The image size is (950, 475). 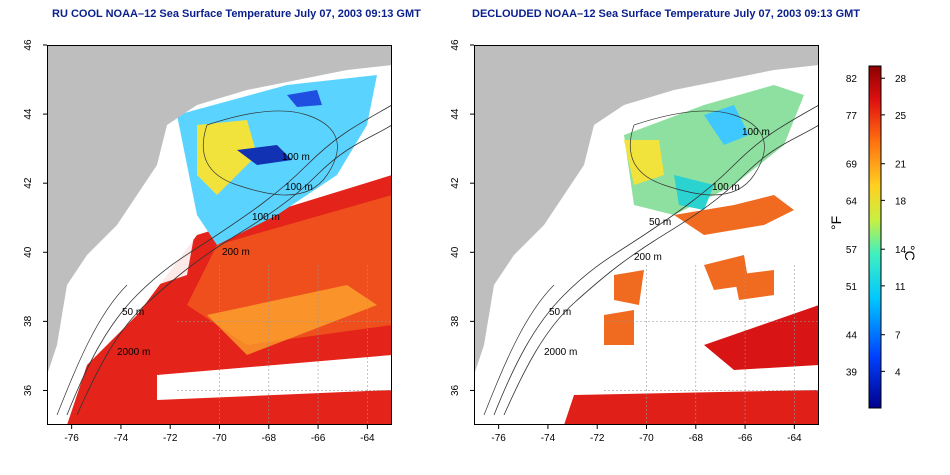 I want to click on cool-water-region, so click(x=714, y=150).